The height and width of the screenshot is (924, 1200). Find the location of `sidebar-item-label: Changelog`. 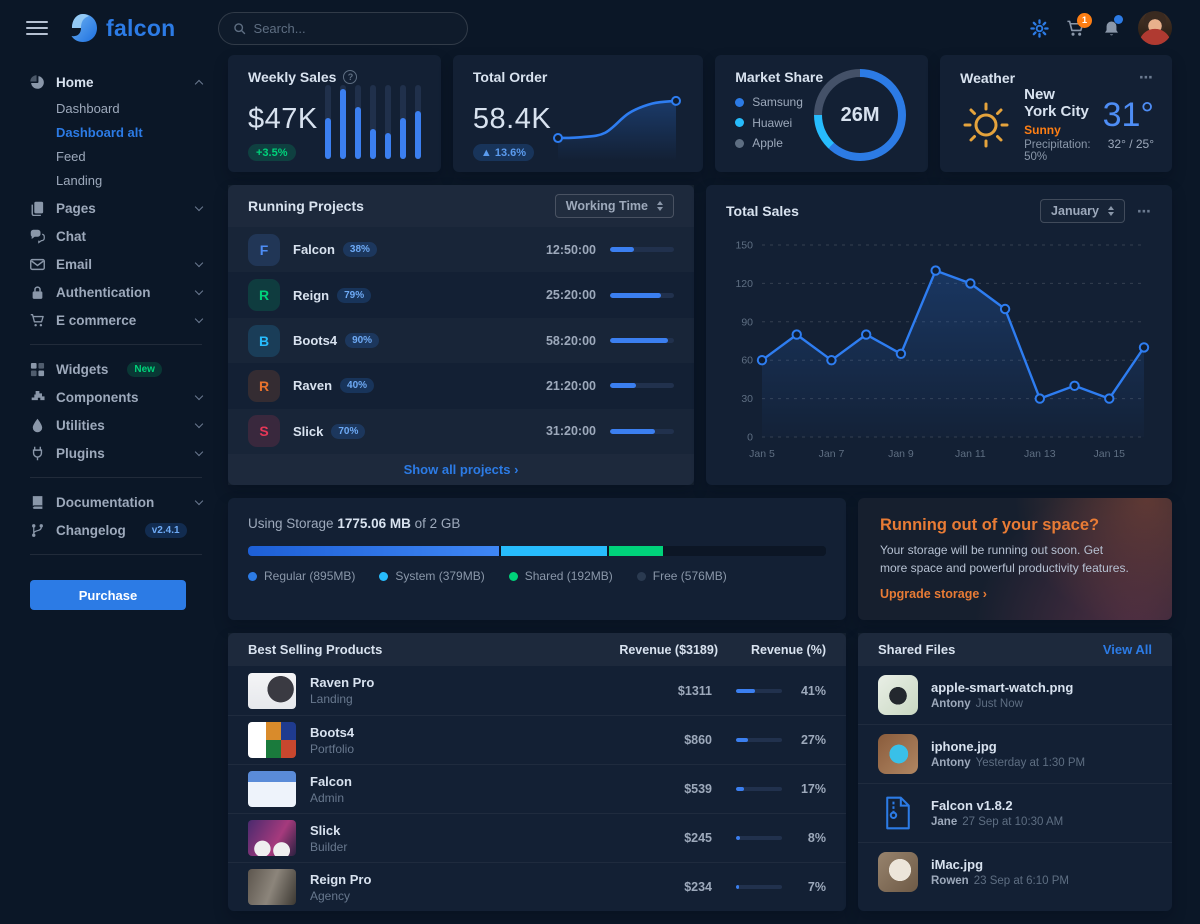

sidebar-item-label: Changelog is located at coordinates (91, 530).